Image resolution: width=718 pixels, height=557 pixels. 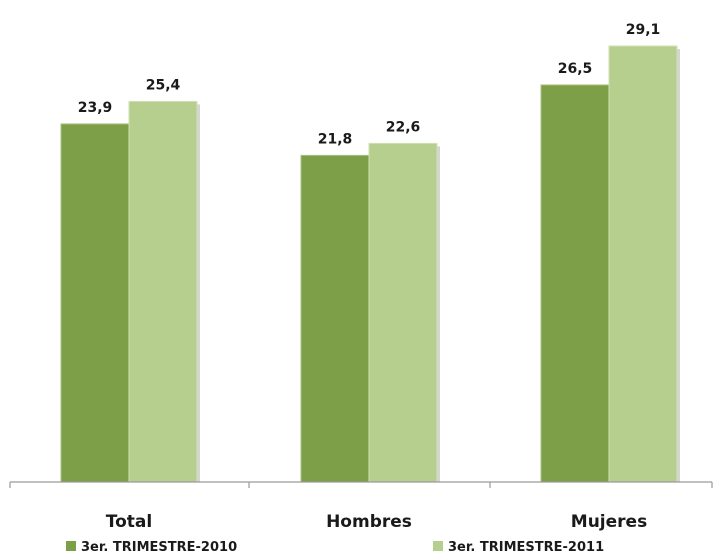 What do you see at coordinates (575, 69) in the screenshot?
I see `data-label: 26,5` at bounding box center [575, 69].